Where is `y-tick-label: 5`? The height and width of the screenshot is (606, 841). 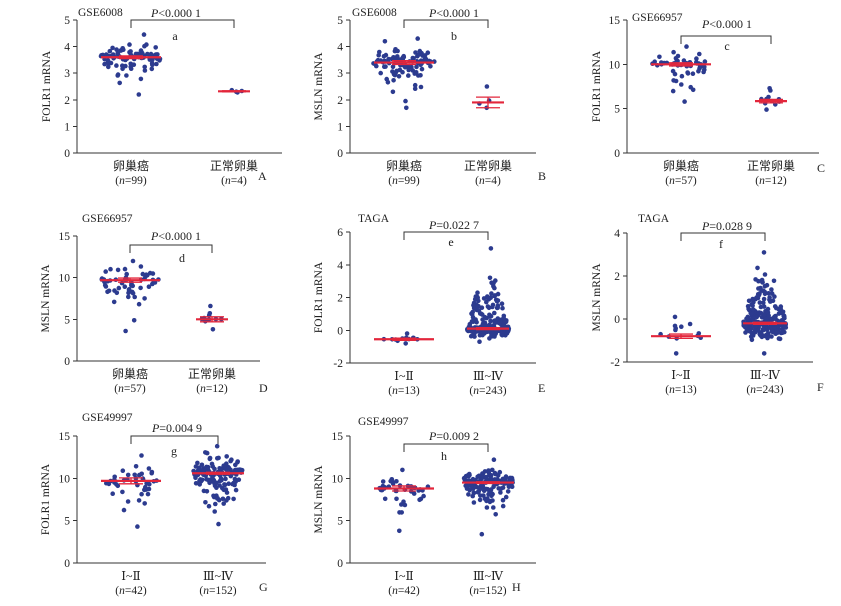
y-tick-label: 5 is located at coordinates (67, 522).